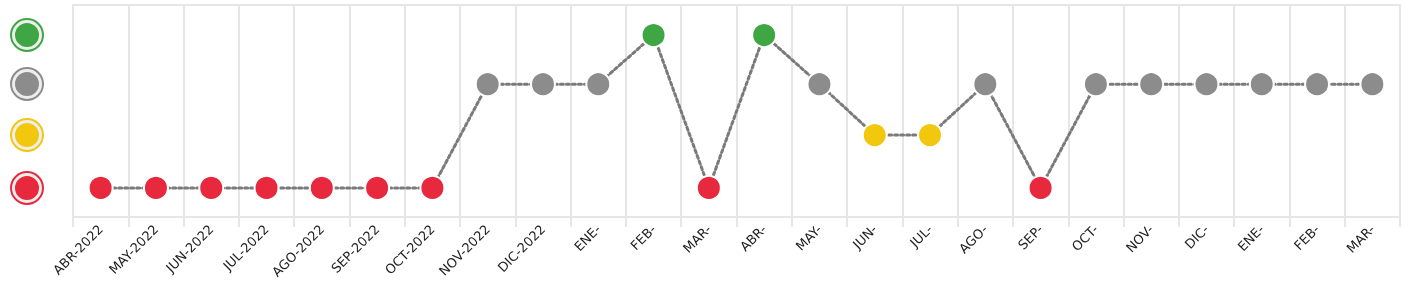  I want to click on x-tick-label: SEP-, so click(1031, 237).